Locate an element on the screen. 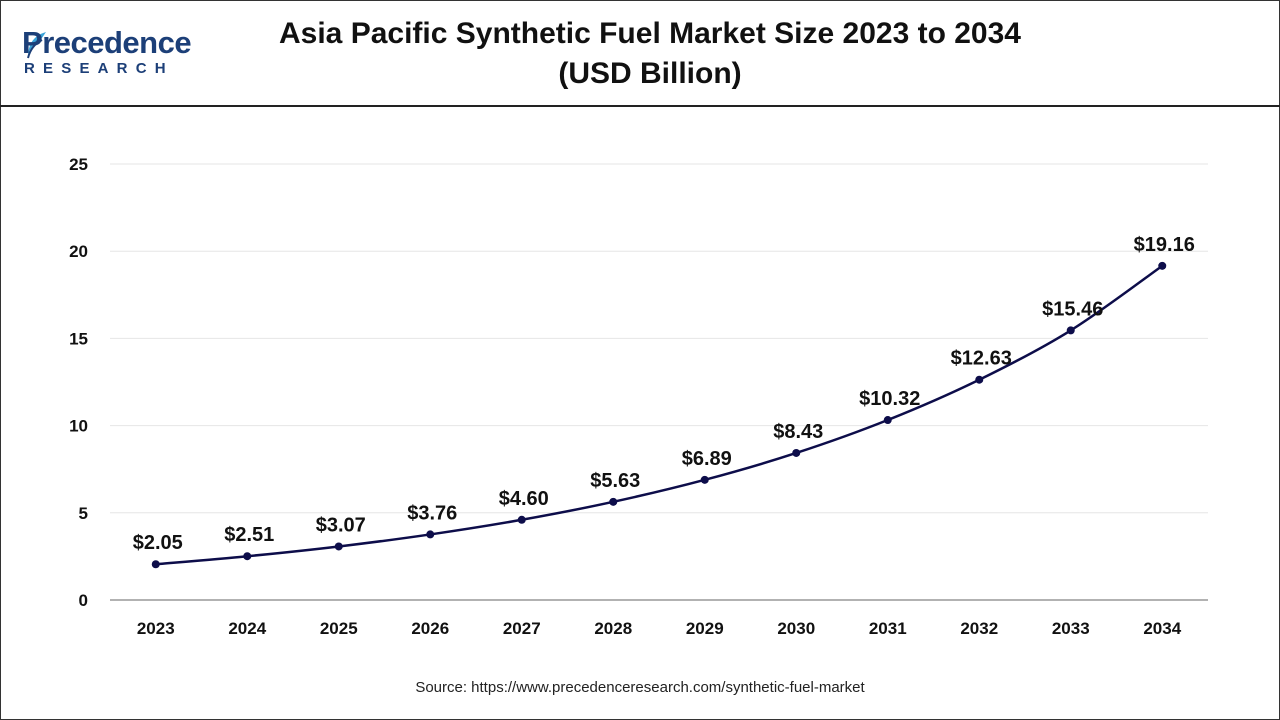 This screenshot has height=720, width=1280. data-label: $10.32 is located at coordinates (889, 399).